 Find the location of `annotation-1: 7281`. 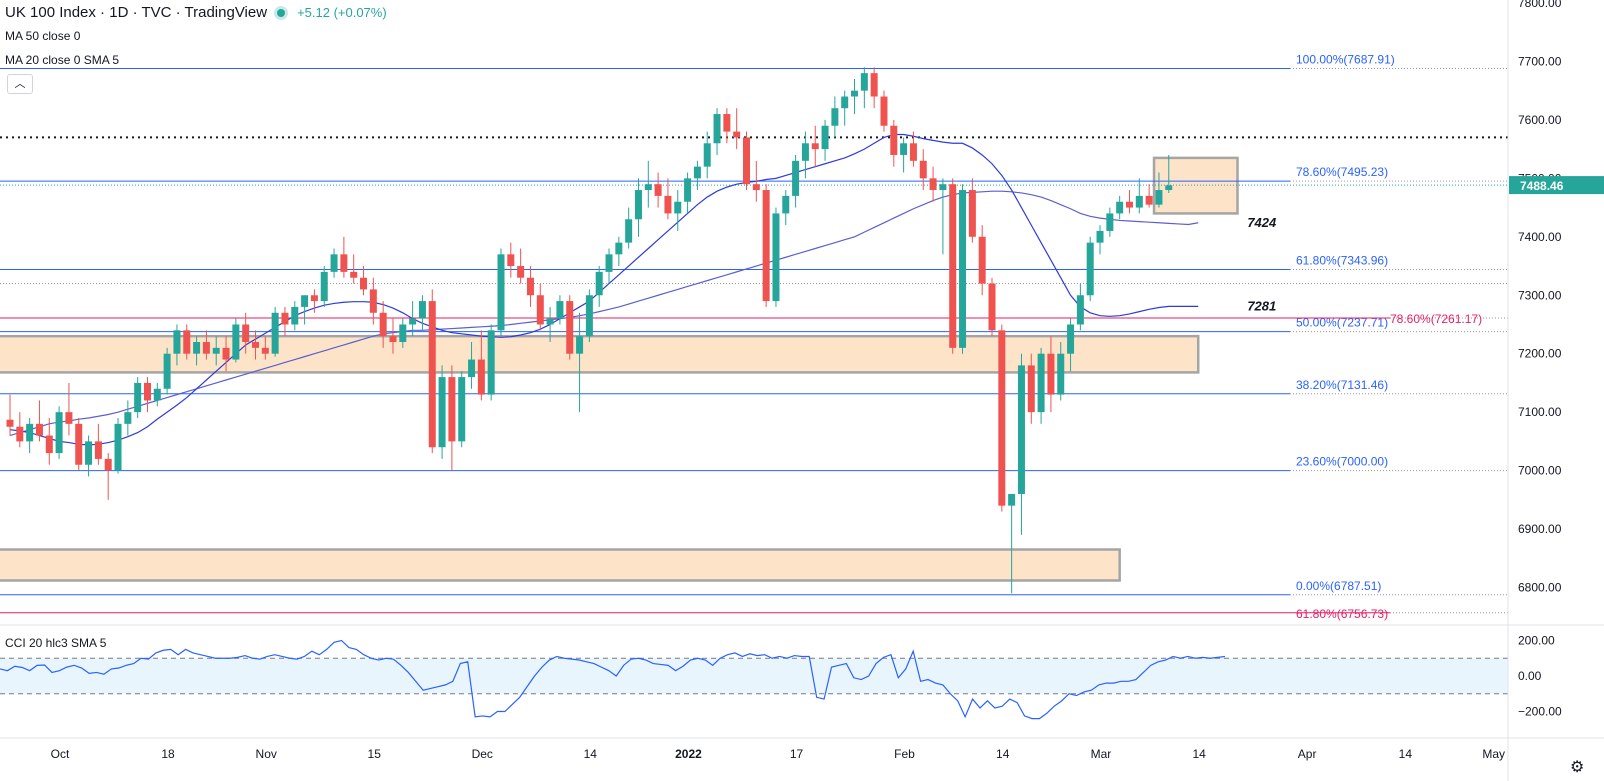

annotation-1: 7281 is located at coordinates (1261, 305).